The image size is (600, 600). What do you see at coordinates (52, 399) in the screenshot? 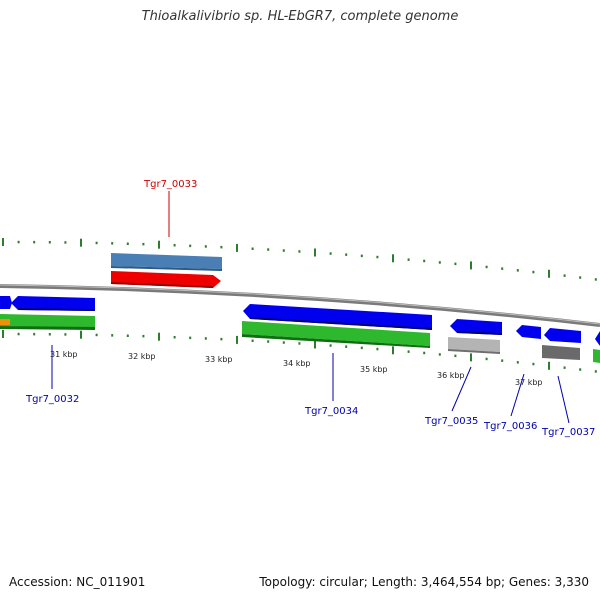
I see `gene-label-tgr7-0032: Tgr7_0032` at bounding box center [52, 399].